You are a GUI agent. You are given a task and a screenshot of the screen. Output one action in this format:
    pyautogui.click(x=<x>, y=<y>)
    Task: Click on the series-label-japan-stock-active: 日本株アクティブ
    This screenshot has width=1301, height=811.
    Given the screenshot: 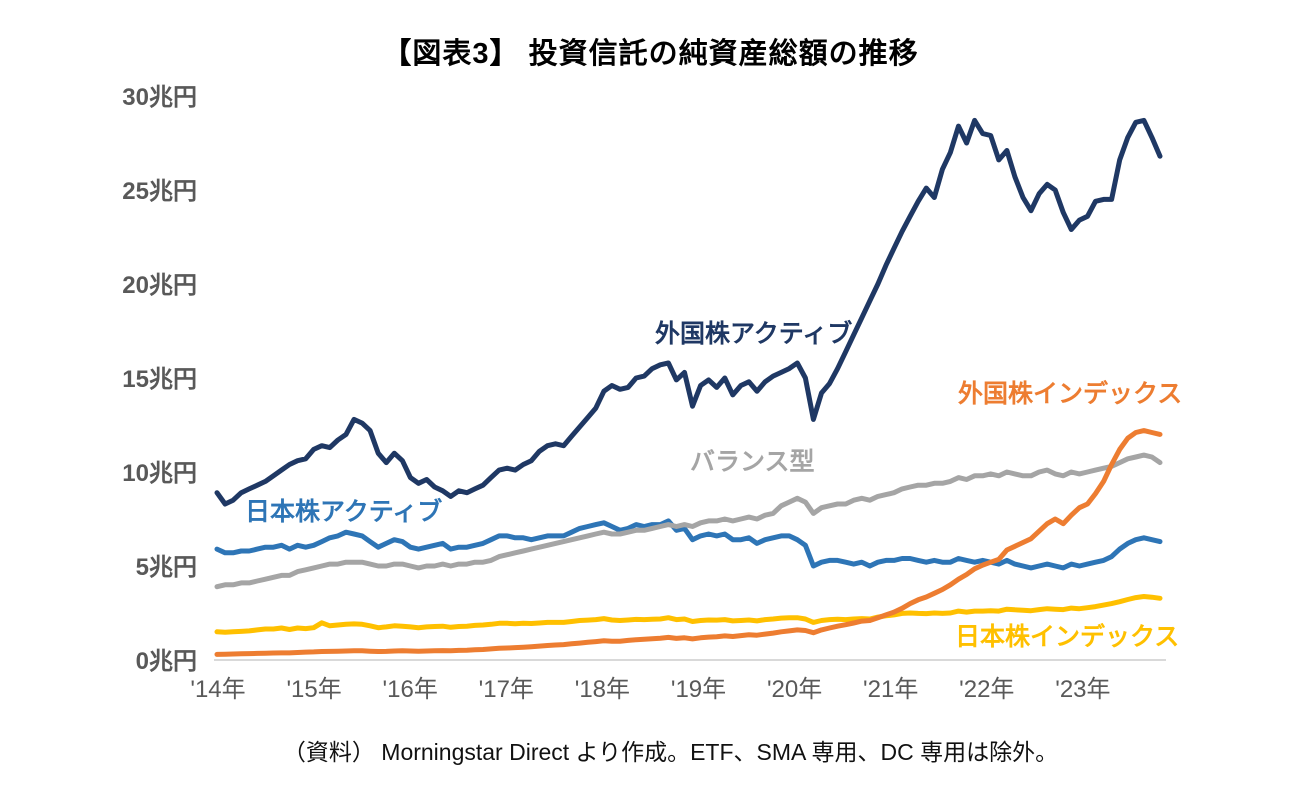 What is the action you would take?
    pyautogui.click(x=343, y=511)
    